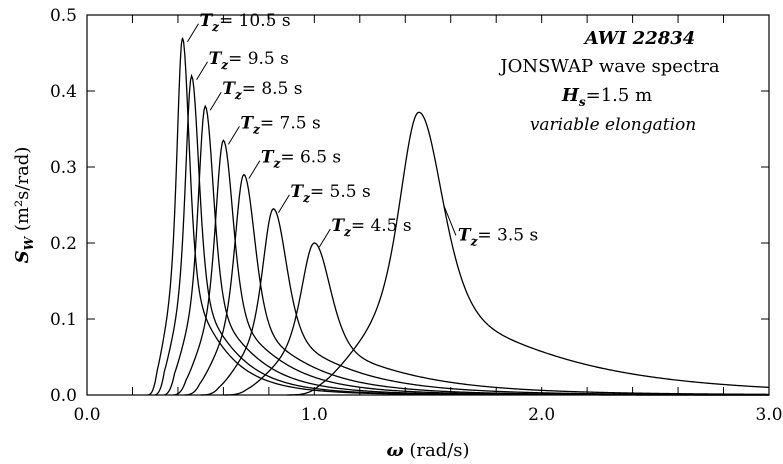 The width and height of the screenshot is (783, 464). I want to click on series-label: Tz= 4.5 s, so click(371, 227).